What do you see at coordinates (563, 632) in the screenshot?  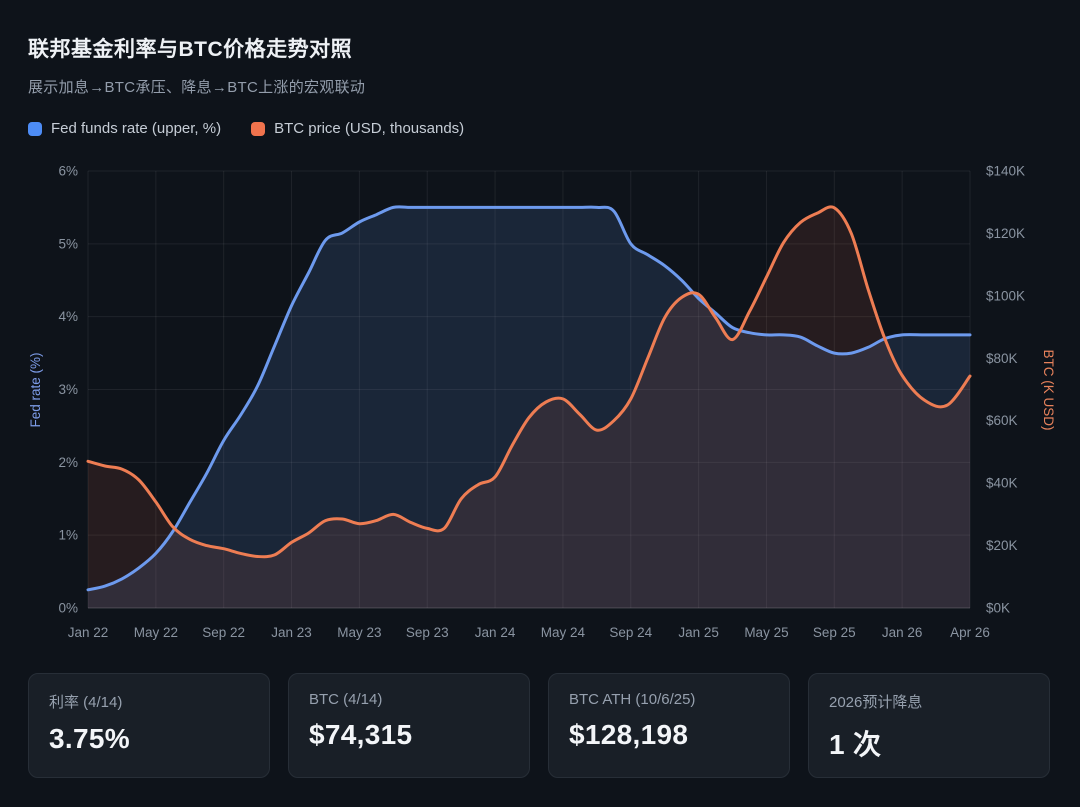 I see `x-axis-tick: May 24` at bounding box center [563, 632].